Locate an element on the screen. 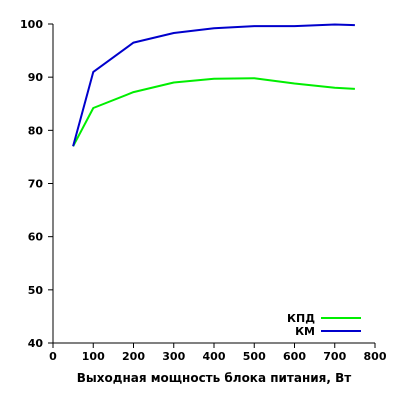  legend-label: КМ is located at coordinates (305, 331).